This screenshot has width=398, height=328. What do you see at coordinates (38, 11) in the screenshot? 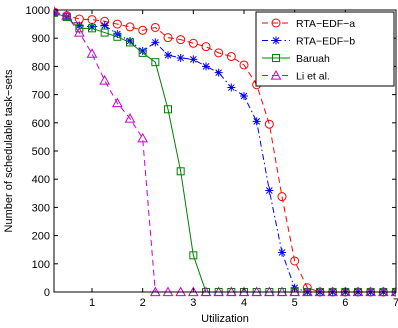
I see `y-tick-label: 1000` at bounding box center [38, 11].